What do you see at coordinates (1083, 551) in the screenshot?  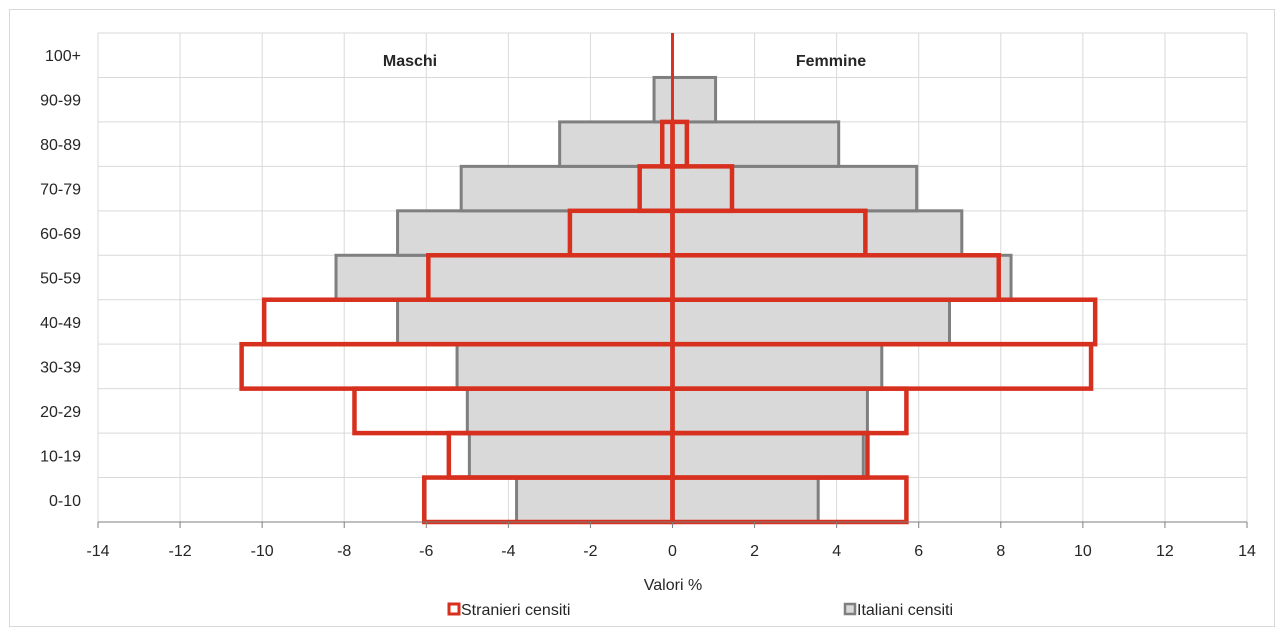 I see `x-tick-label-10: 10` at bounding box center [1083, 551].